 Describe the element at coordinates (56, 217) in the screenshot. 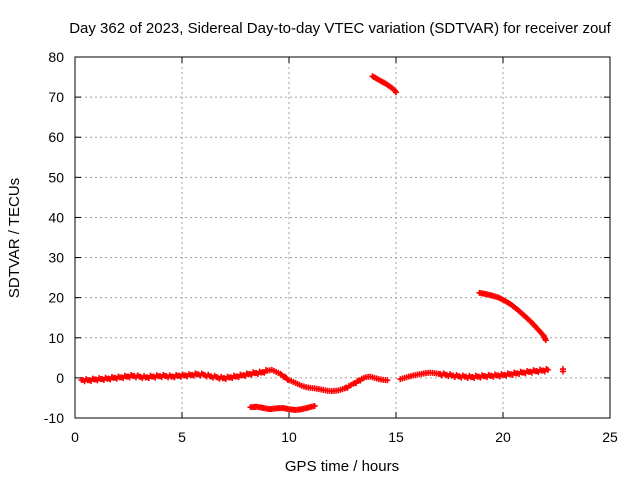

I see `y-tick-label: 40` at that location.